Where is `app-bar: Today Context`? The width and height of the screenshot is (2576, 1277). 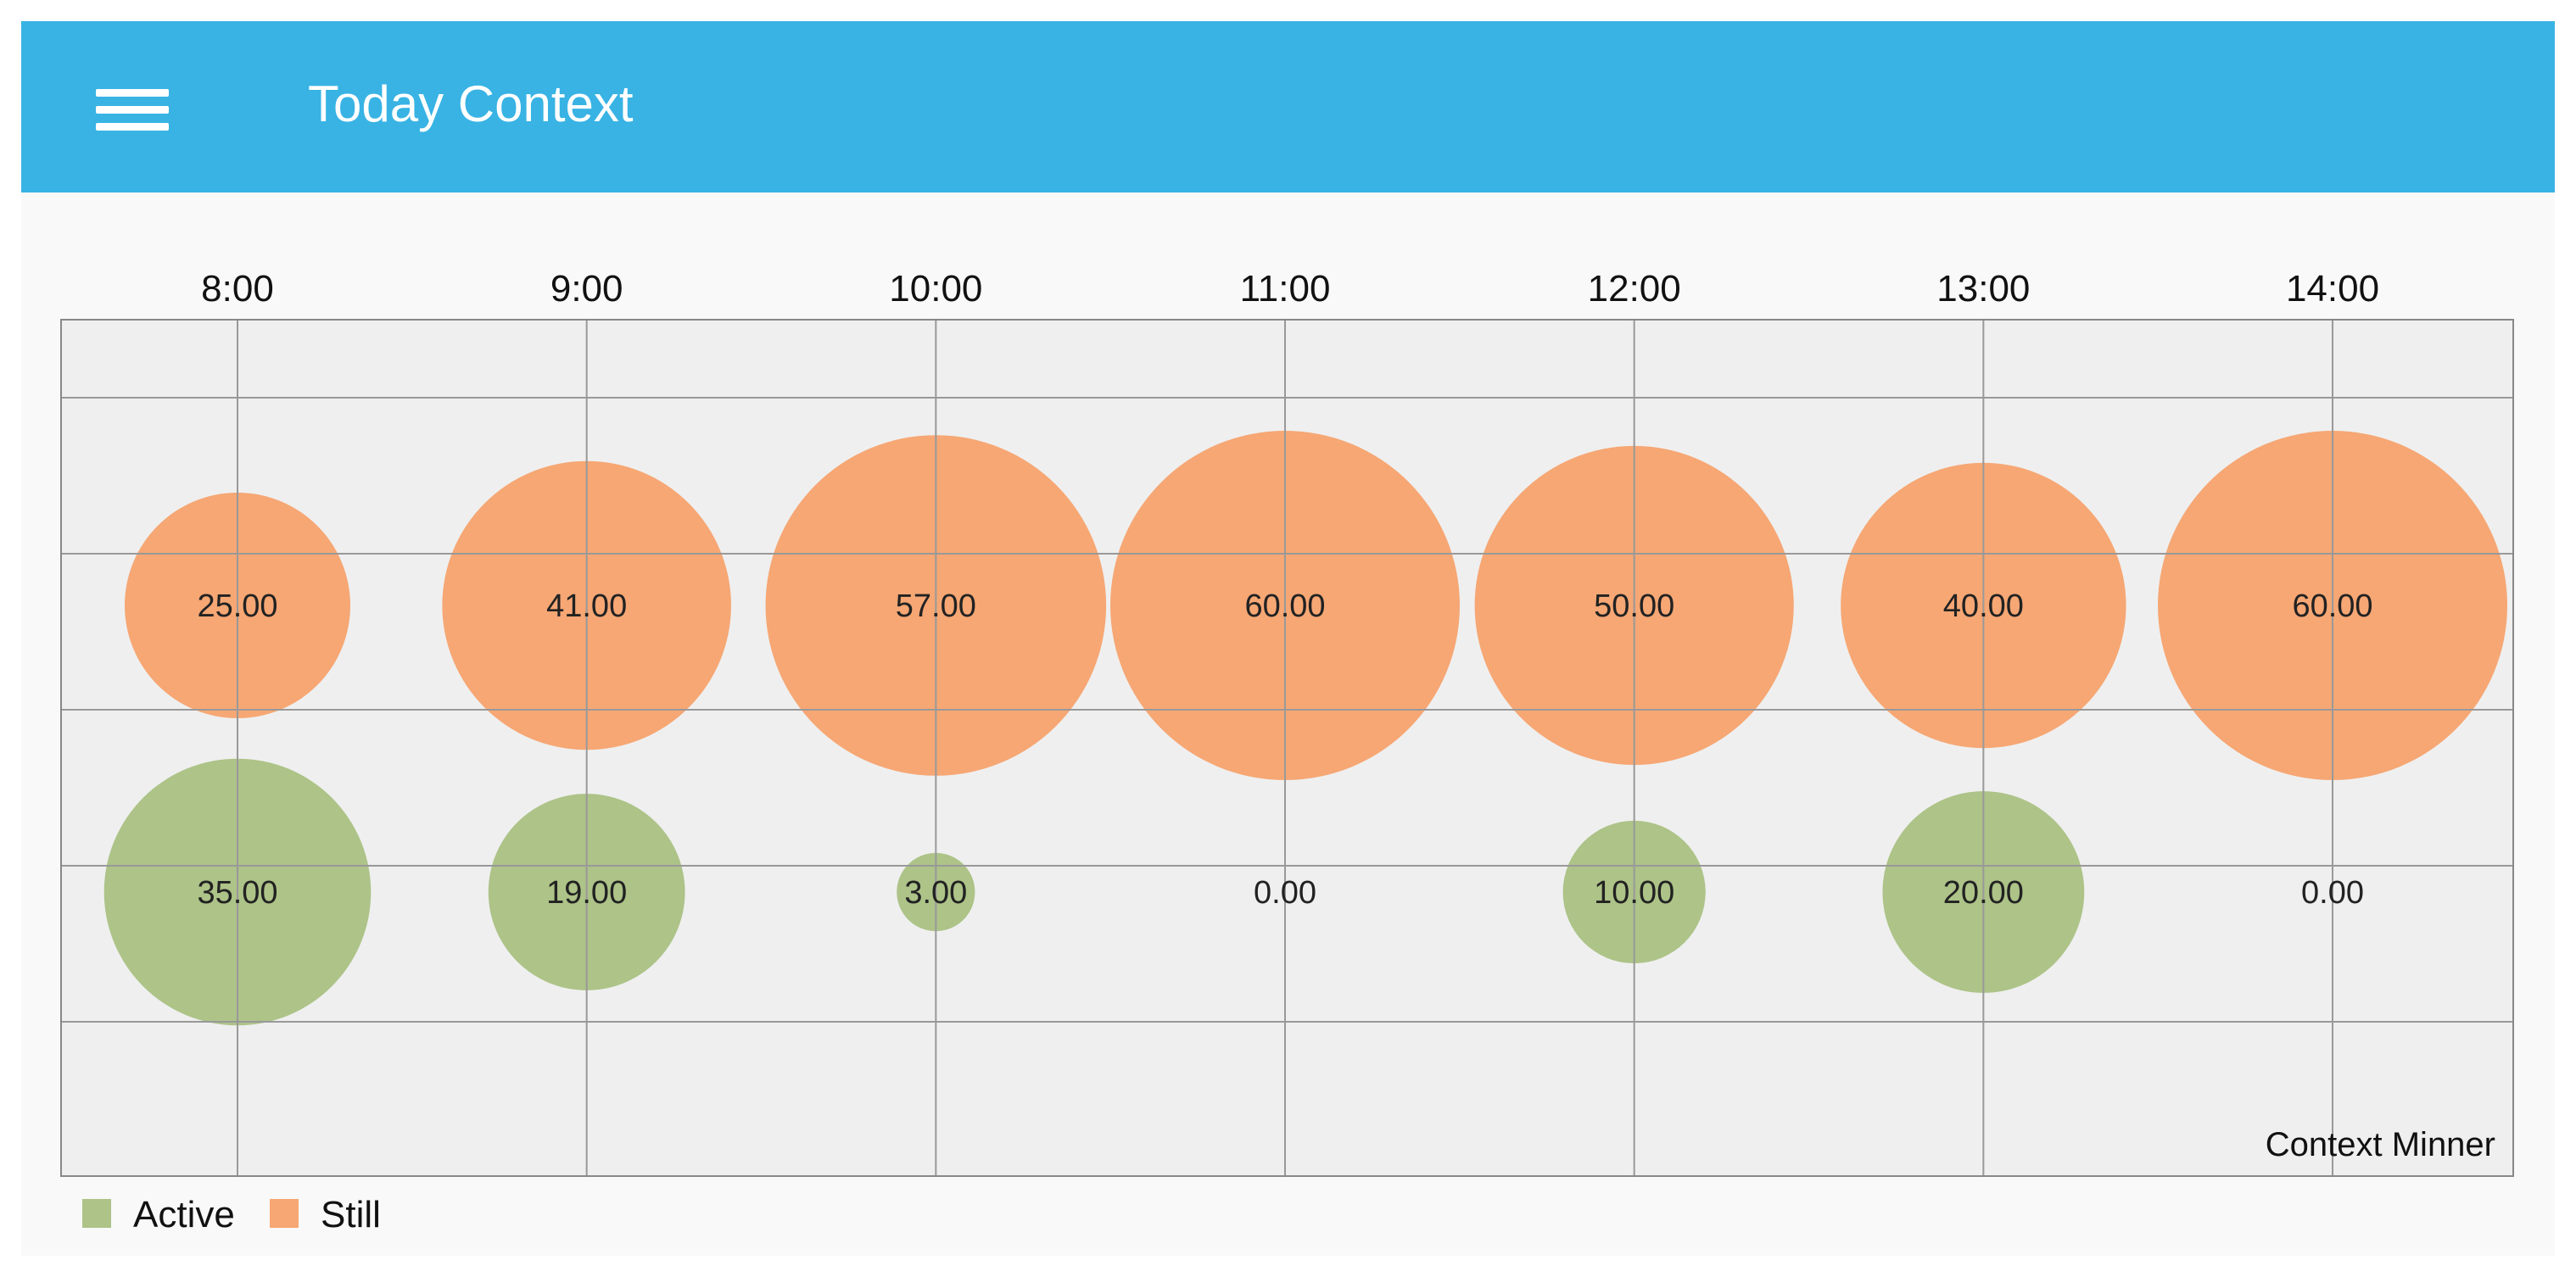 app-bar: Today Context is located at coordinates (1288, 106).